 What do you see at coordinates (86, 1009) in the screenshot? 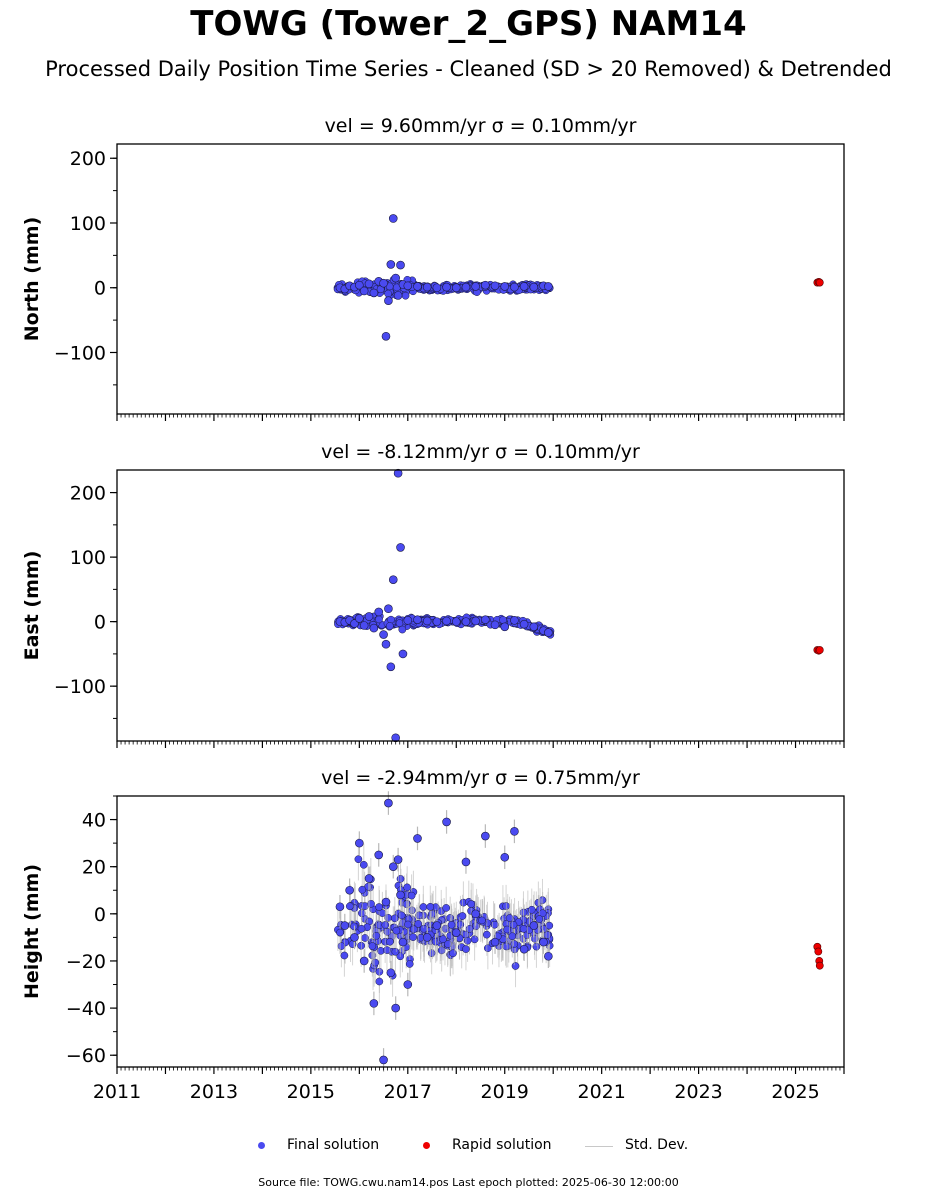
I see `y-tick-label: −40` at bounding box center [86, 1009].